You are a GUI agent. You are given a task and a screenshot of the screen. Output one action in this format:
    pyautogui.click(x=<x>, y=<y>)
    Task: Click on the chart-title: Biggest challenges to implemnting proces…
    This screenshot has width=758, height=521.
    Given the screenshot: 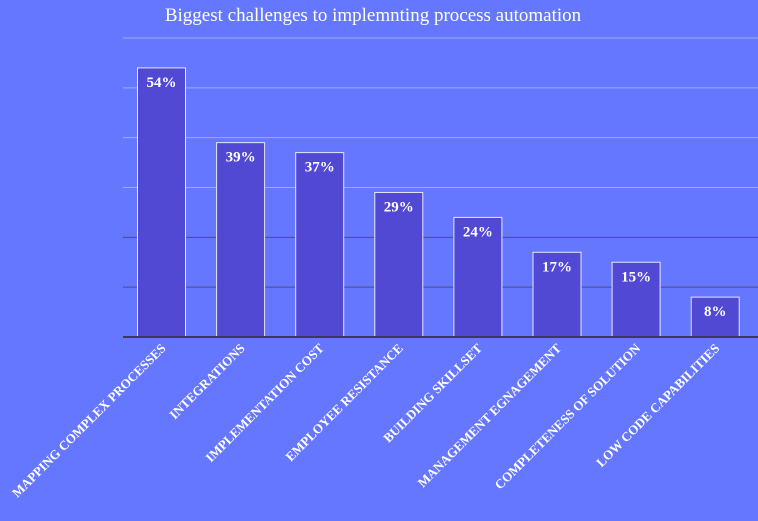 What is the action you would take?
    pyautogui.click(x=373, y=15)
    